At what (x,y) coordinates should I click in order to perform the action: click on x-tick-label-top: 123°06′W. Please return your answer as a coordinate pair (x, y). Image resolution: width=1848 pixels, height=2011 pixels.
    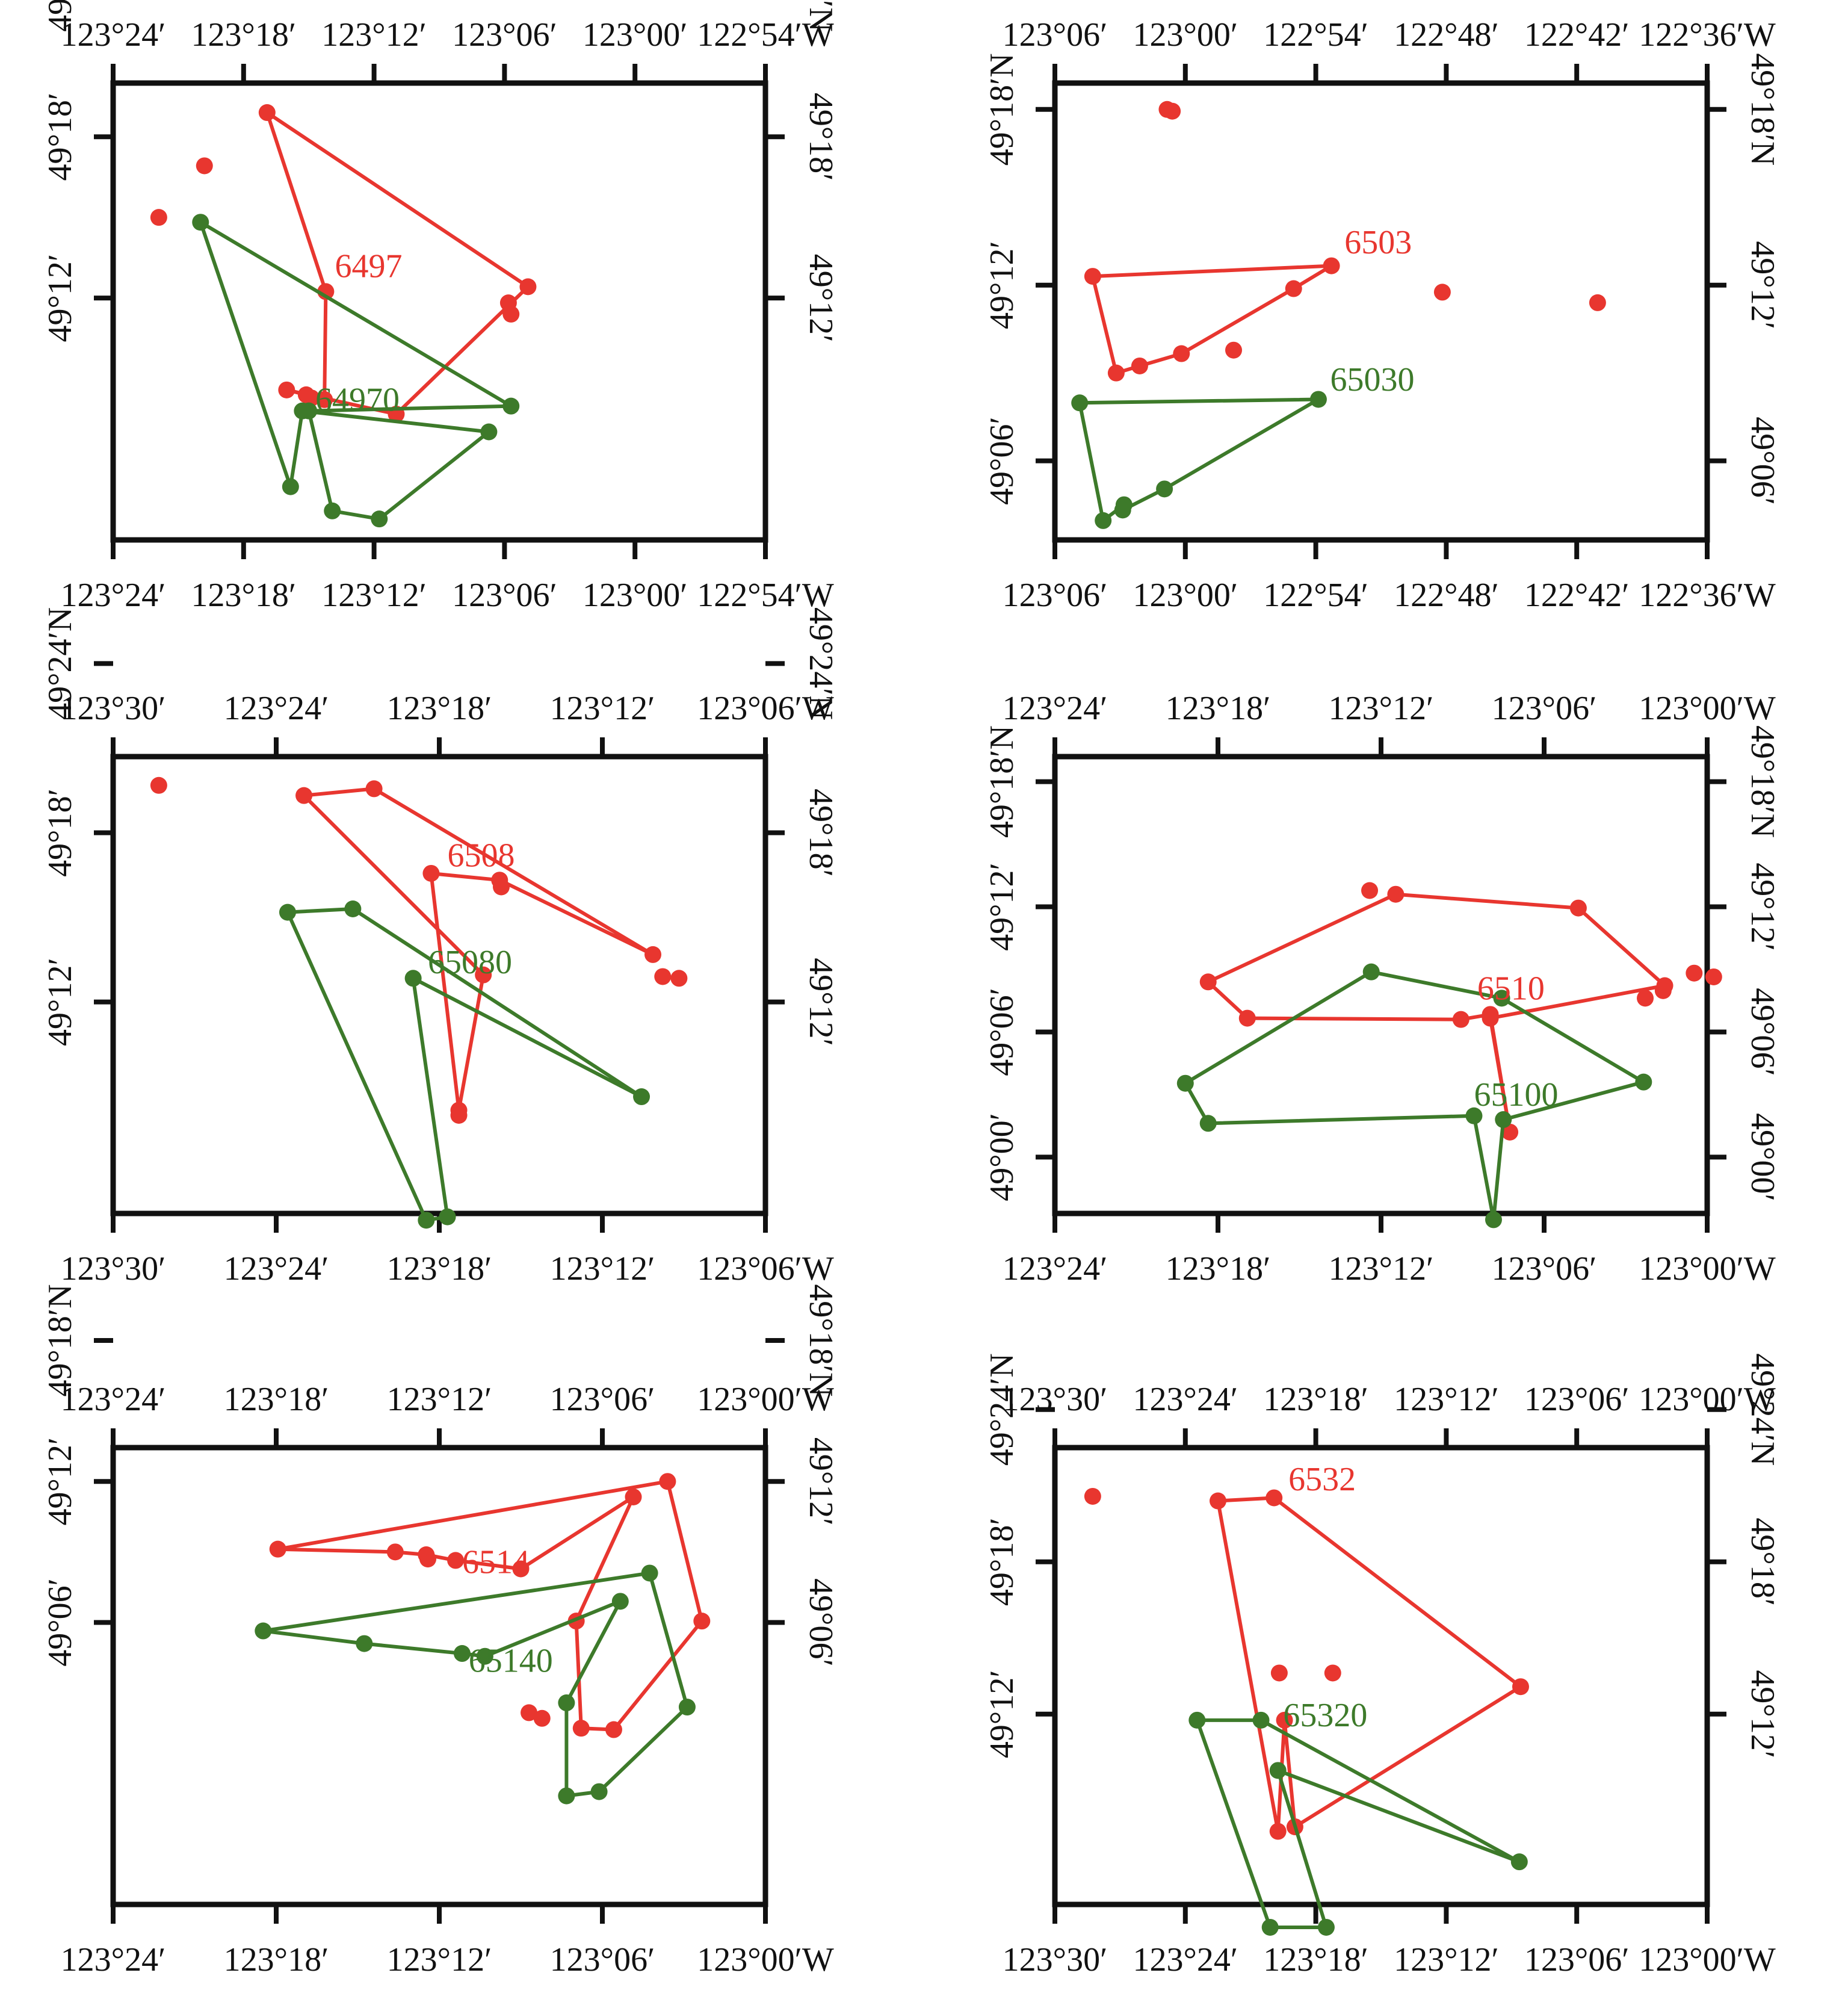
    Looking at the image, I should click on (765, 708).